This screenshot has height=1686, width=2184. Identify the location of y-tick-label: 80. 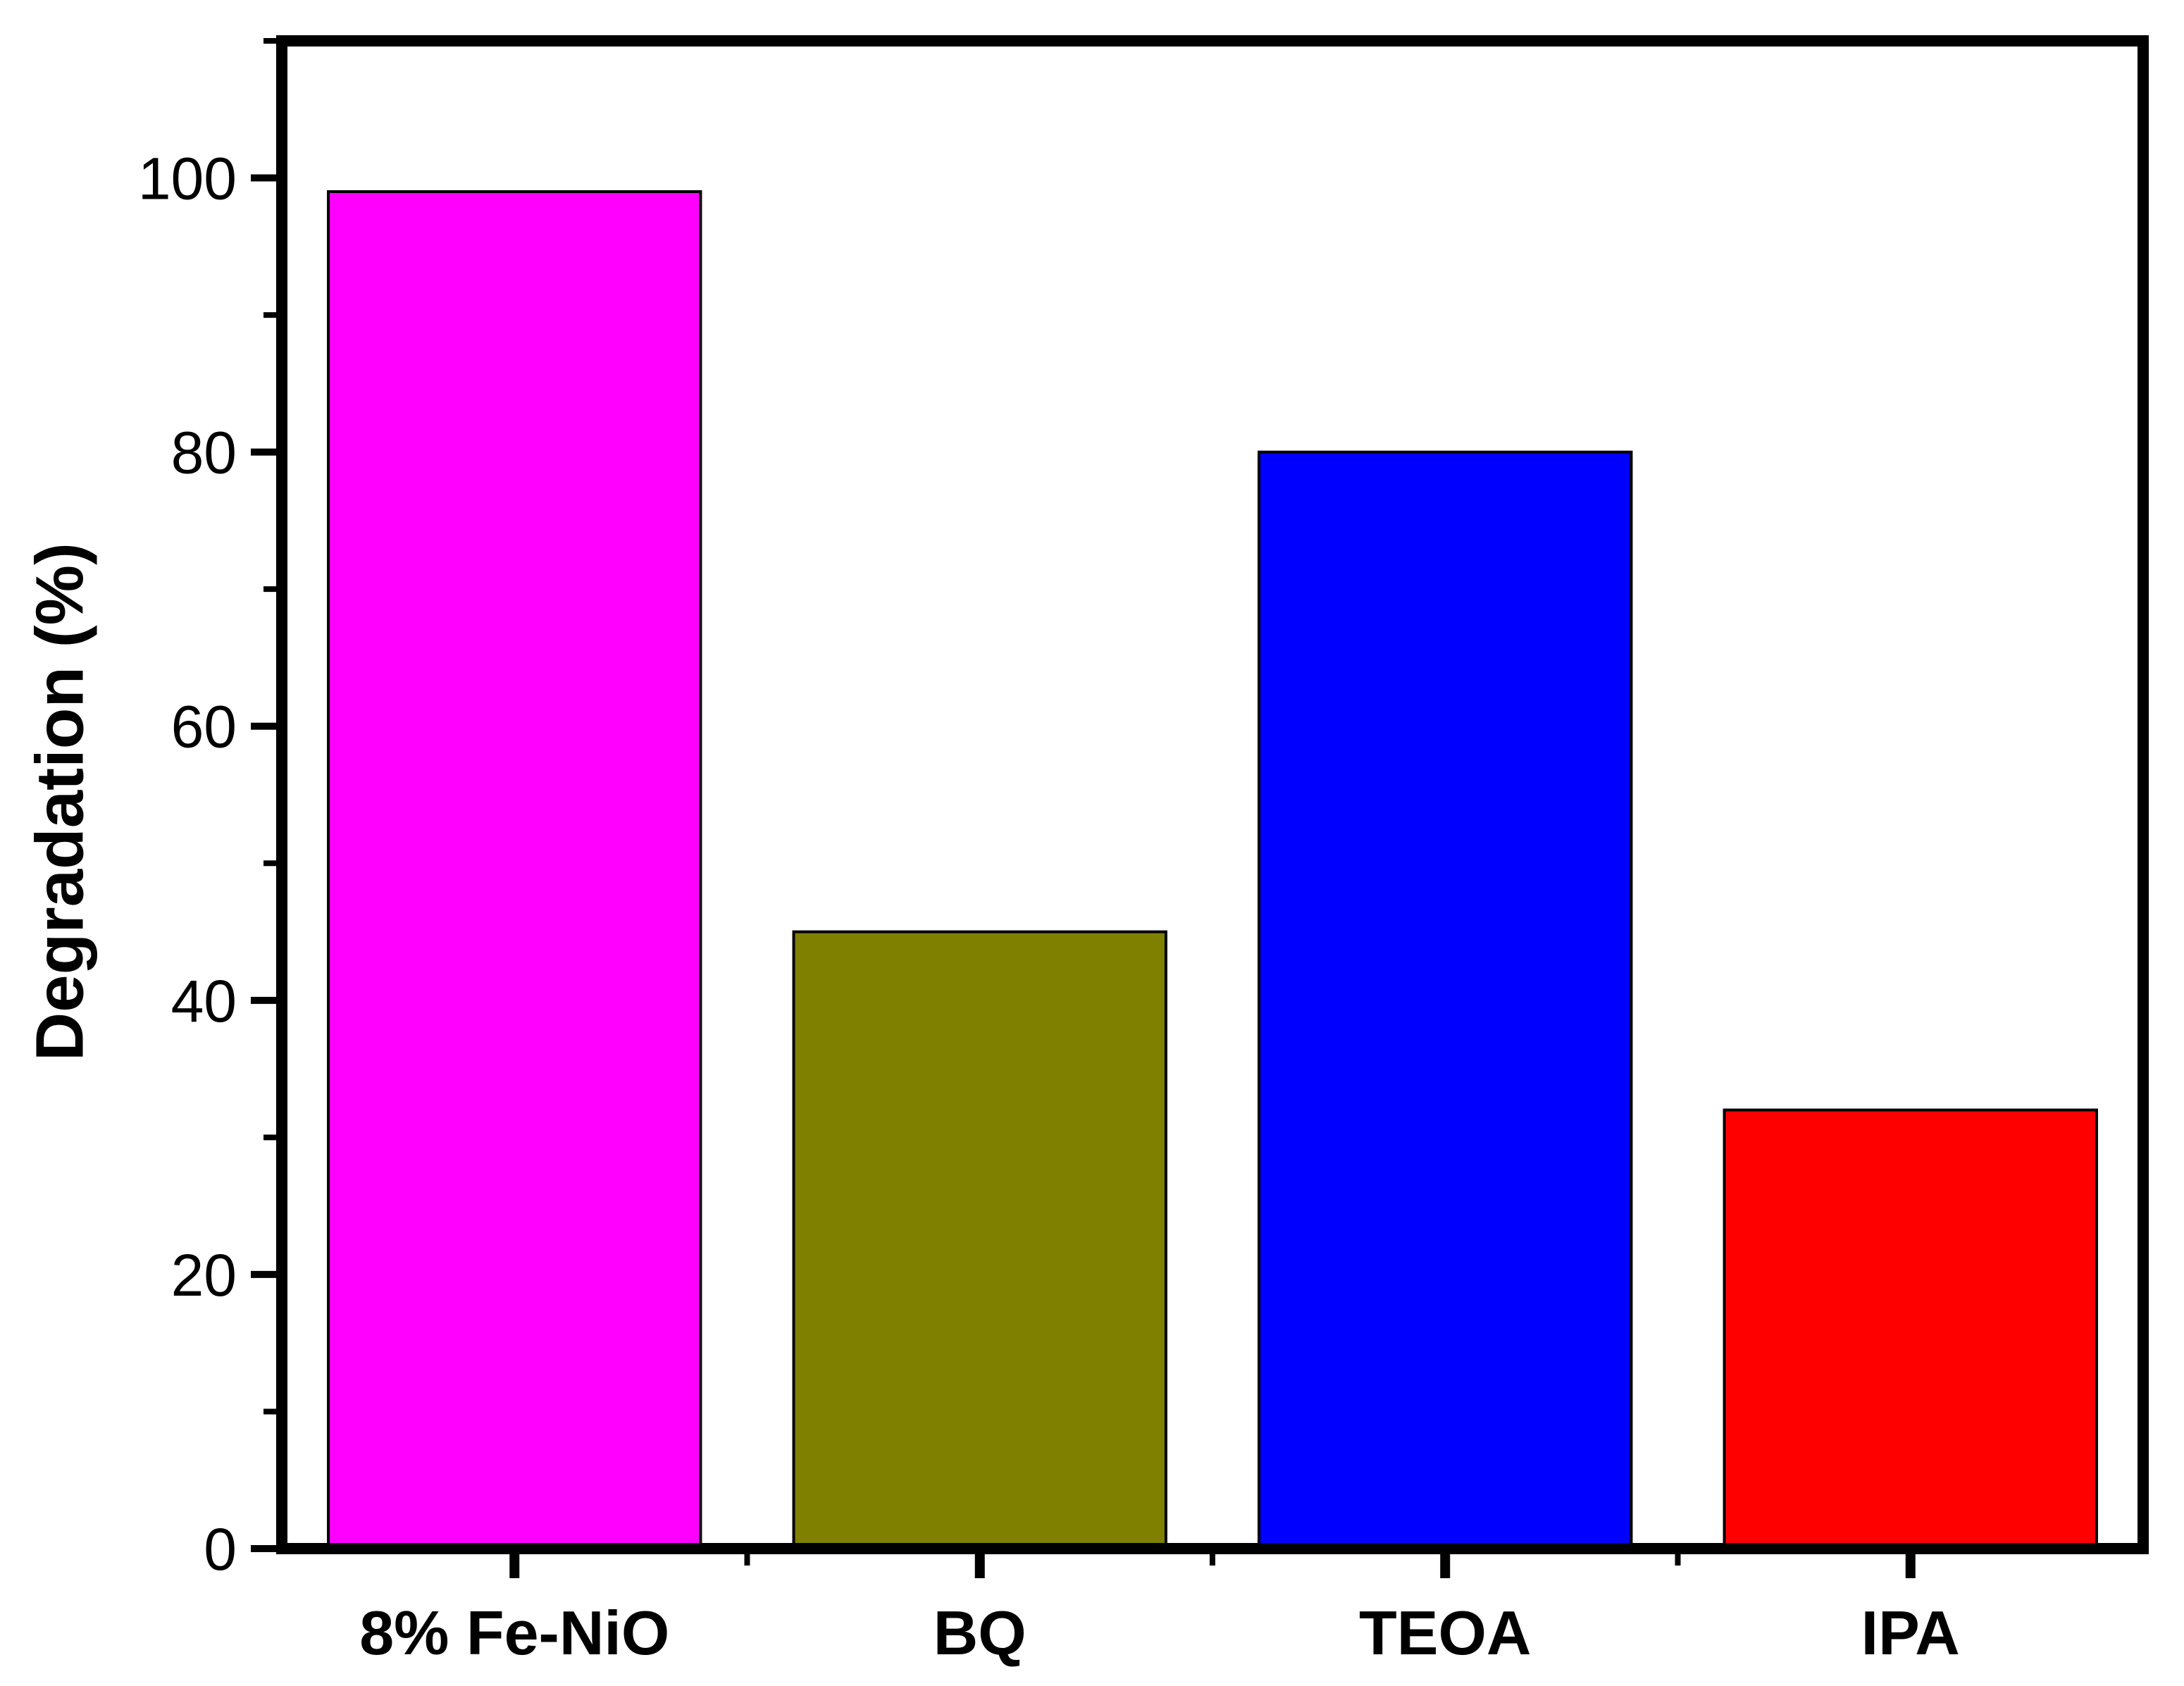
(204, 453).